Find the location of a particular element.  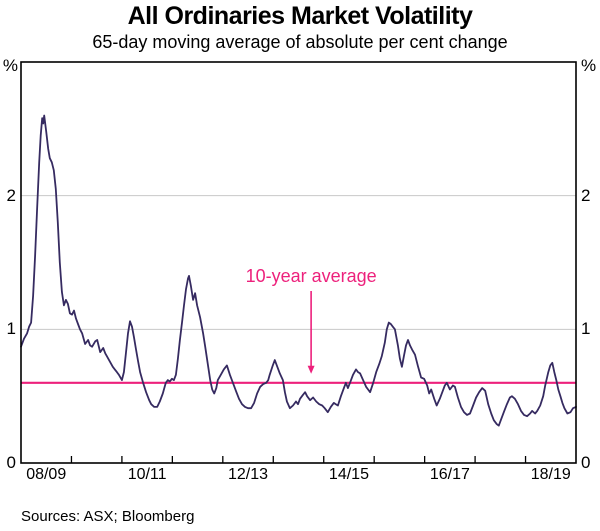

sources-note: Sources: ASX; Bloomberg is located at coordinates (108, 516).